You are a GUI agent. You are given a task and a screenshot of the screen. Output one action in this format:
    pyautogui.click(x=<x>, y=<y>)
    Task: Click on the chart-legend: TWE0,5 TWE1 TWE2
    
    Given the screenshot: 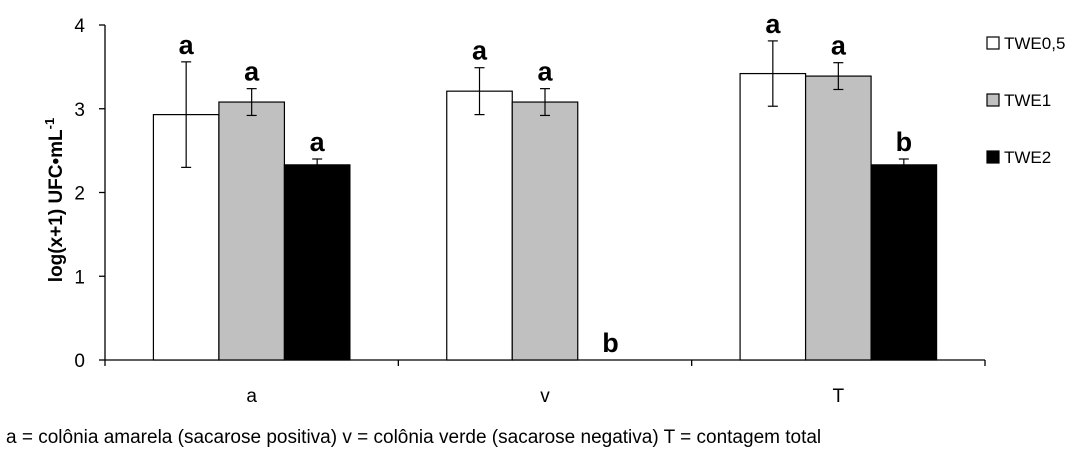 What is the action you would take?
    pyautogui.click(x=1025, y=100)
    